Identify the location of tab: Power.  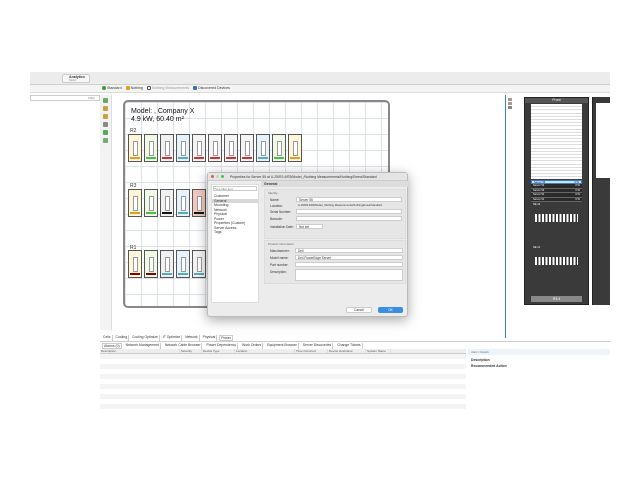
(226, 338).